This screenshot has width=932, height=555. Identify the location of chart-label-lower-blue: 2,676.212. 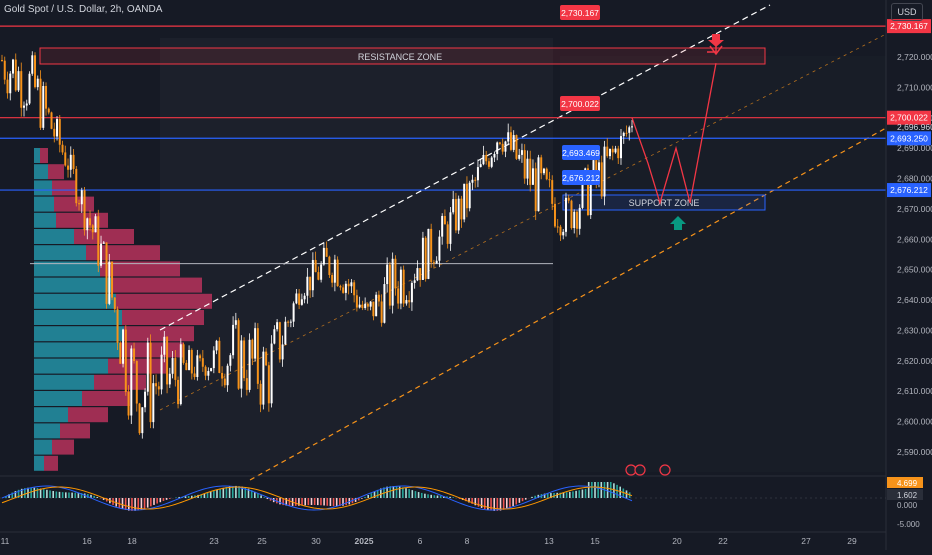
(581, 178).